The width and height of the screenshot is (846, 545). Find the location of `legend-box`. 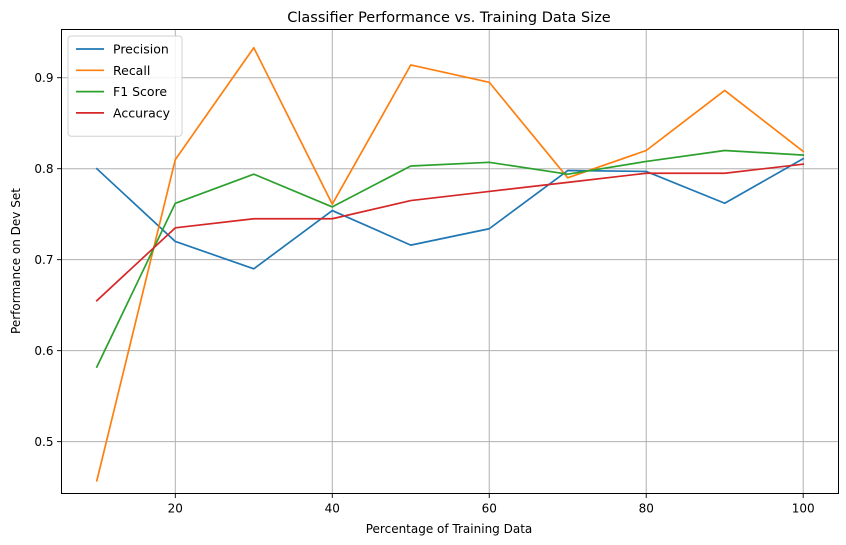

legend-box is located at coordinates (125, 86).